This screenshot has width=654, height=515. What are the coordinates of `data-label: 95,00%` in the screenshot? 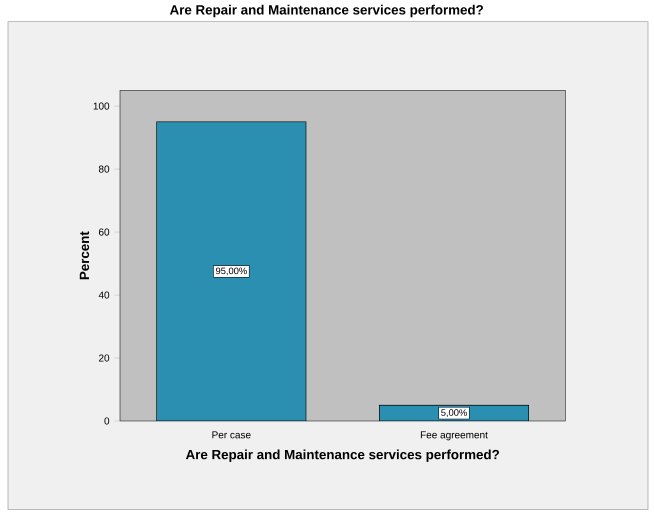 It's located at (231, 272).